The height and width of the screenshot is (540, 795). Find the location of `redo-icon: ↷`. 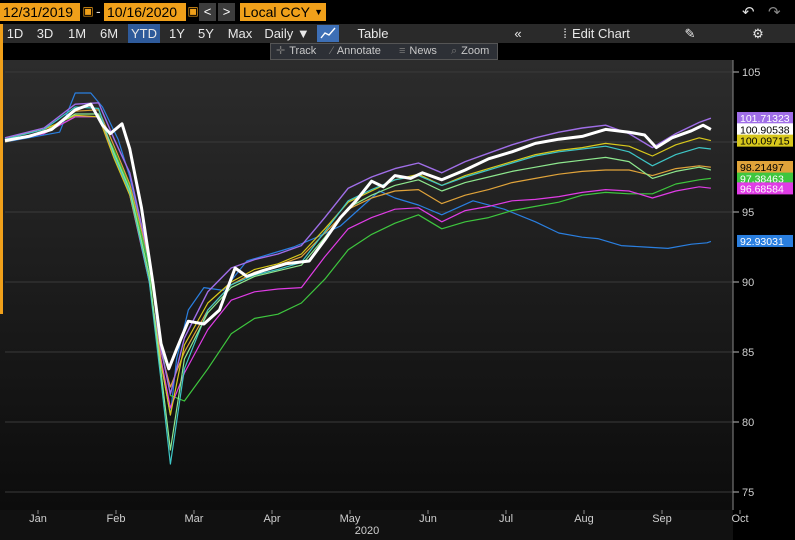

redo-icon: ↷ is located at coordinates (774, 12).